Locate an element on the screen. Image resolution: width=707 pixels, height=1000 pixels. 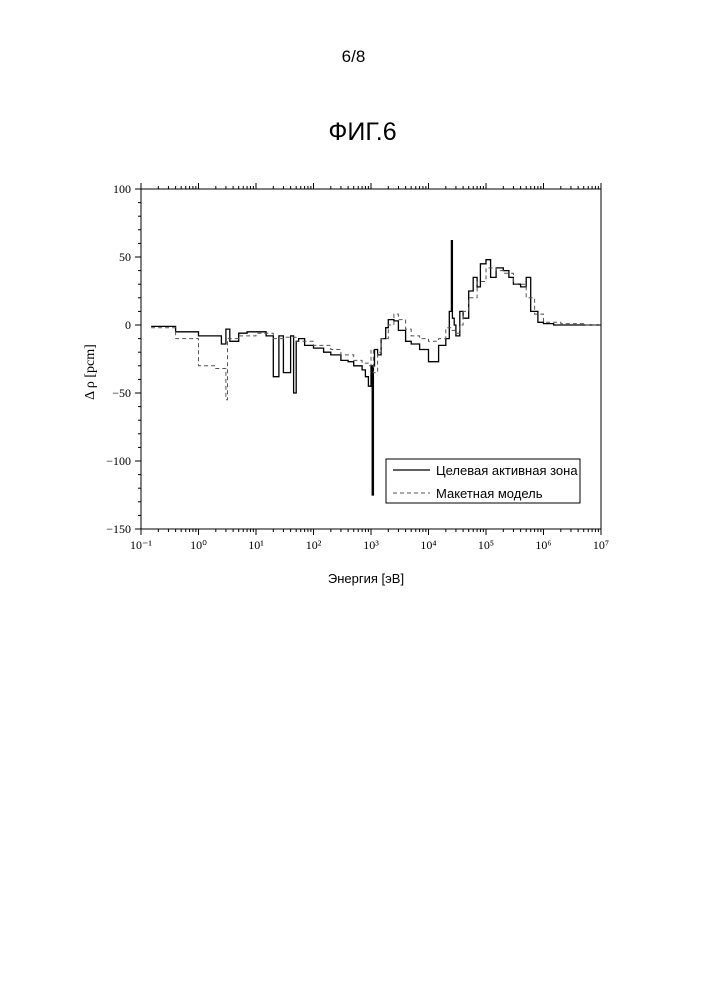
legend-label-model: Макетная модель is located at coordinates (489, 493).